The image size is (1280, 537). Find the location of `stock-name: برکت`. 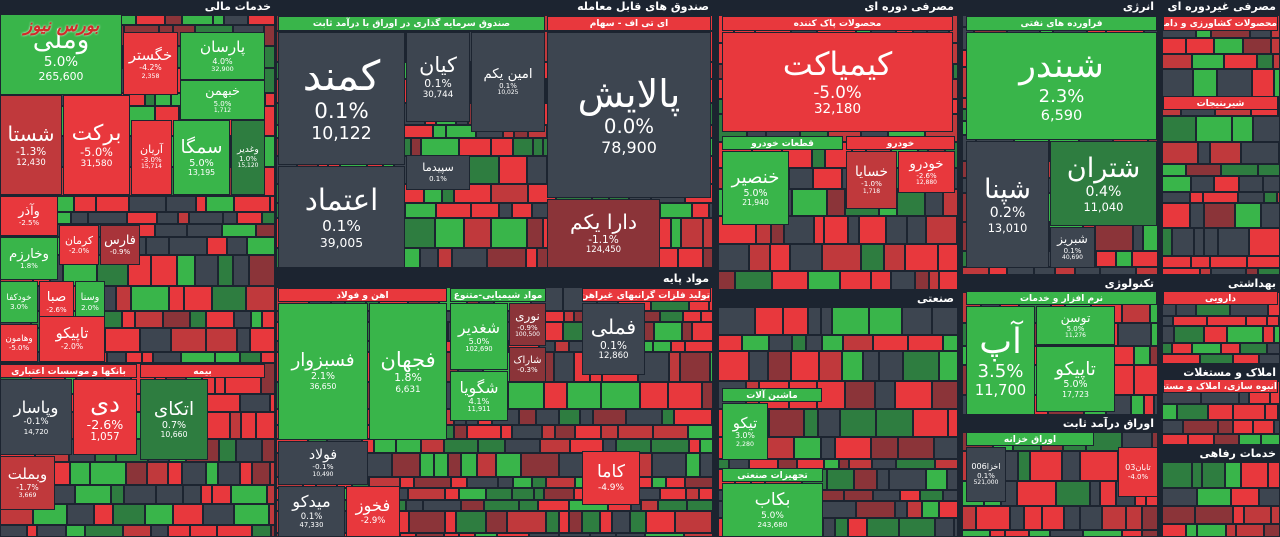

stock-name: برکت is located at coordinates (96, 133).